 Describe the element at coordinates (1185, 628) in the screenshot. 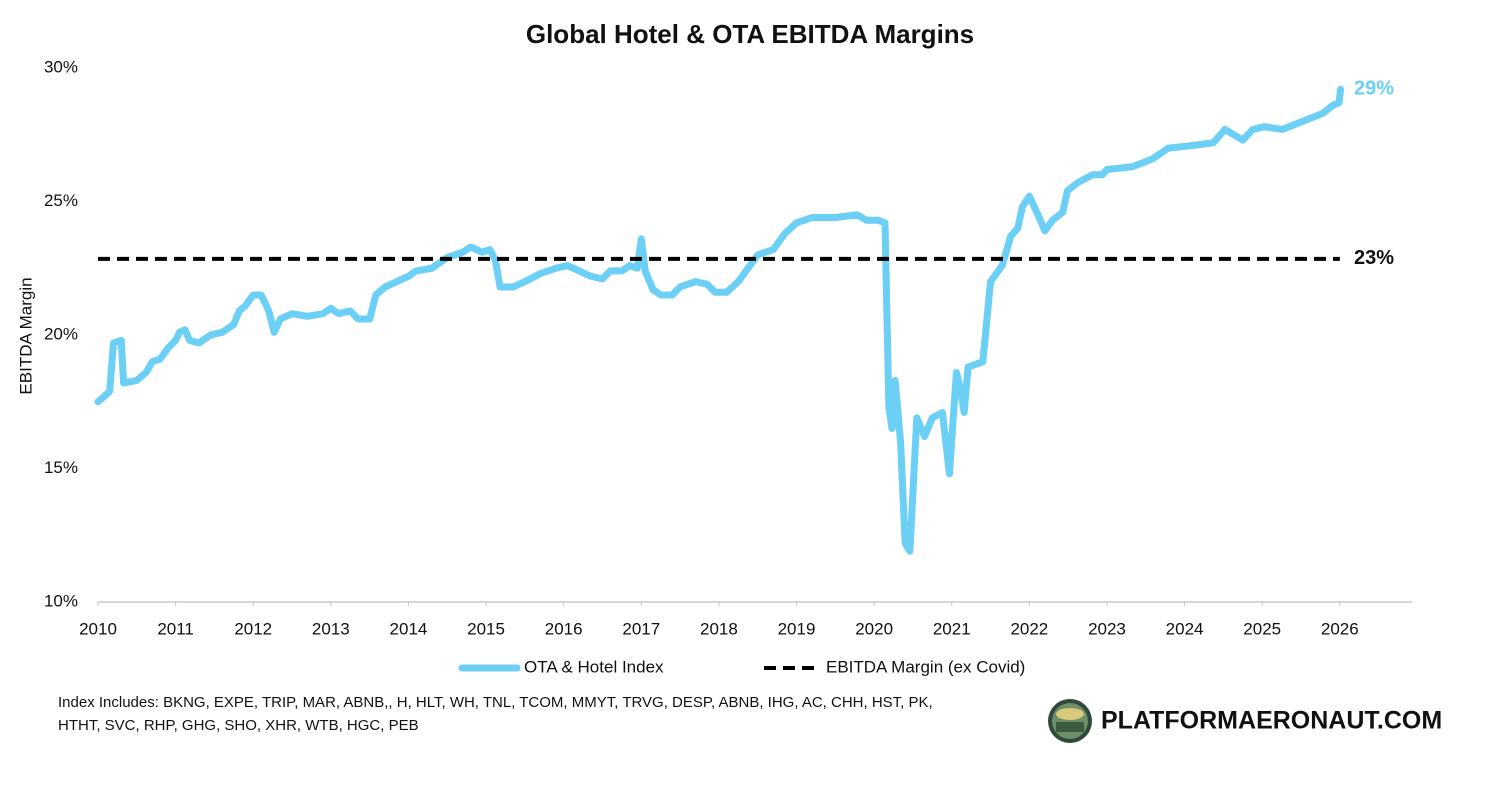

I see `x-tick-label: 2024` at that location.